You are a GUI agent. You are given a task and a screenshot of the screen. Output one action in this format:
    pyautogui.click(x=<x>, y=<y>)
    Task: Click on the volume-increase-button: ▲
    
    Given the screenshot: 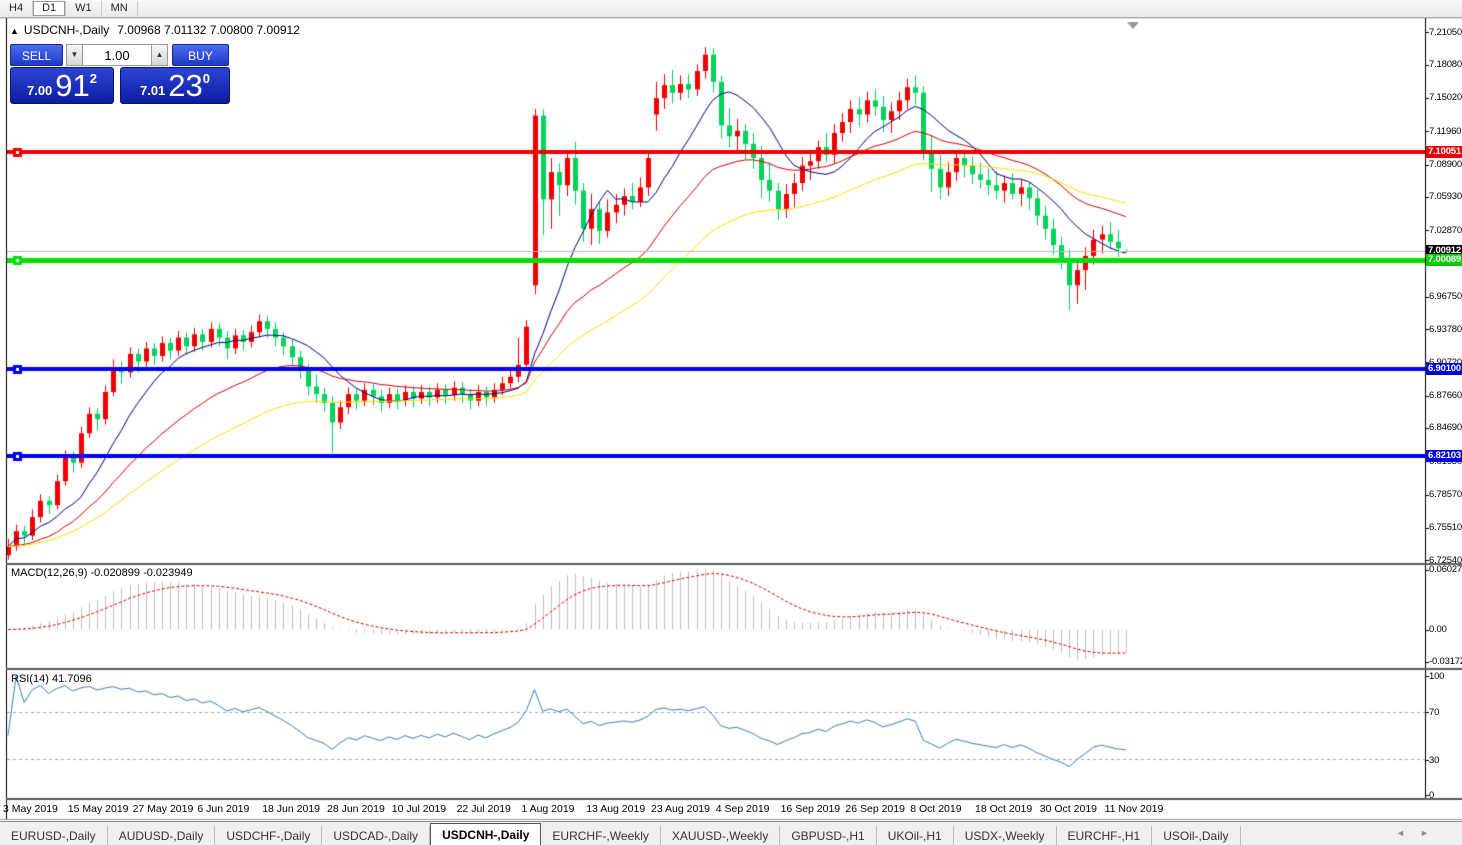 What is the action you would take?
    pyautogui.click(x=159, y=55)
    